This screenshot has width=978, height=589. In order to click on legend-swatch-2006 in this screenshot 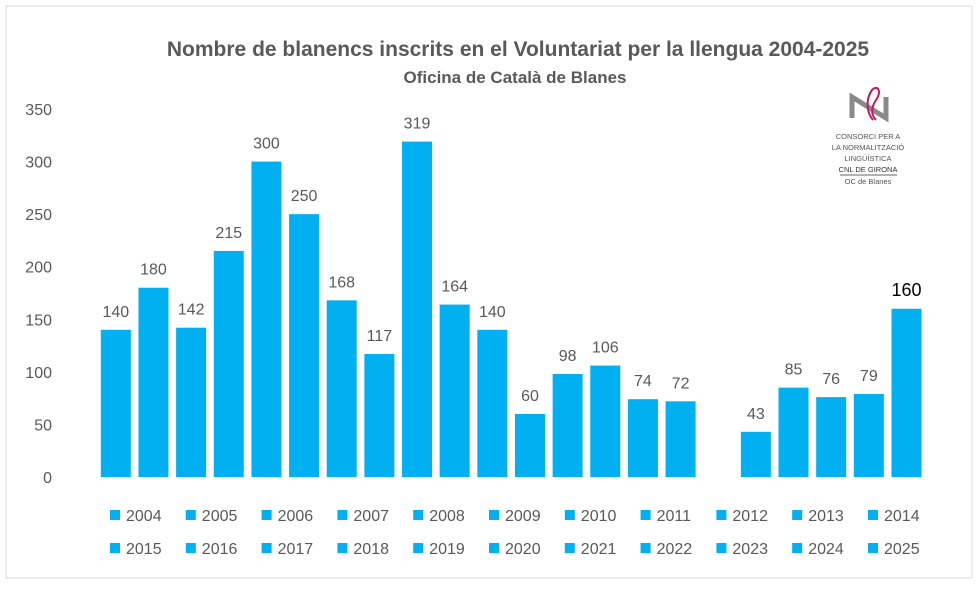, I will do `click(266, 515)`.